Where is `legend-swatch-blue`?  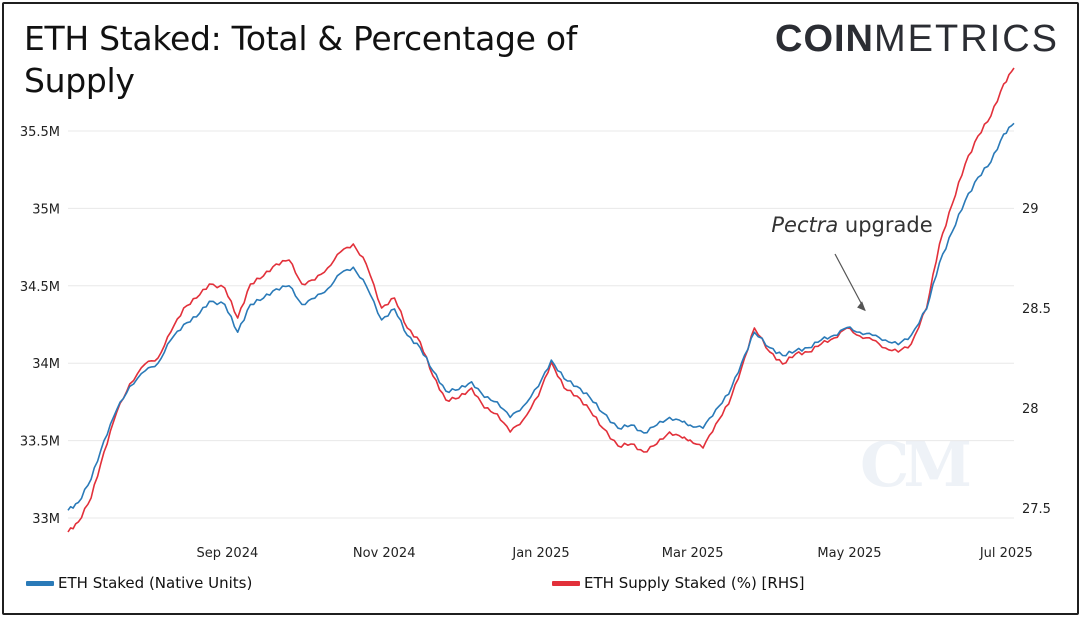
legend-swatch-blue is located at coordinates (40, 583).